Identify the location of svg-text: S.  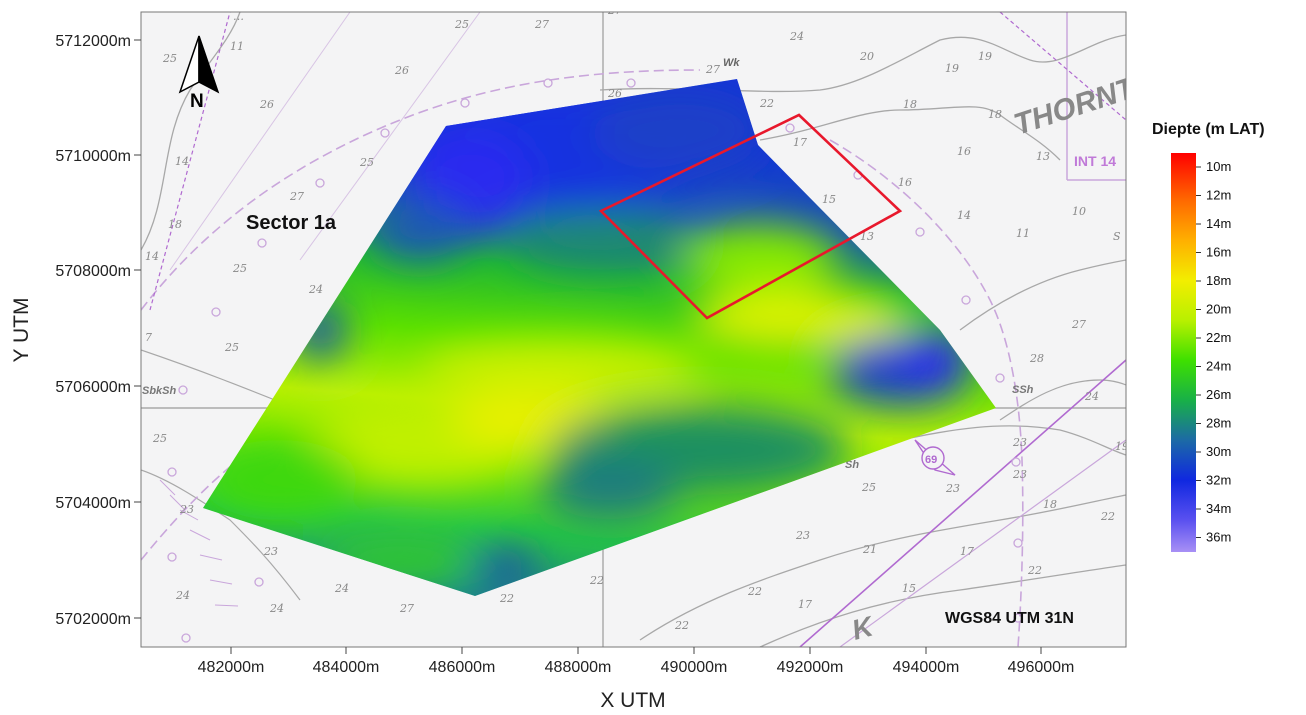
(1117, 236).